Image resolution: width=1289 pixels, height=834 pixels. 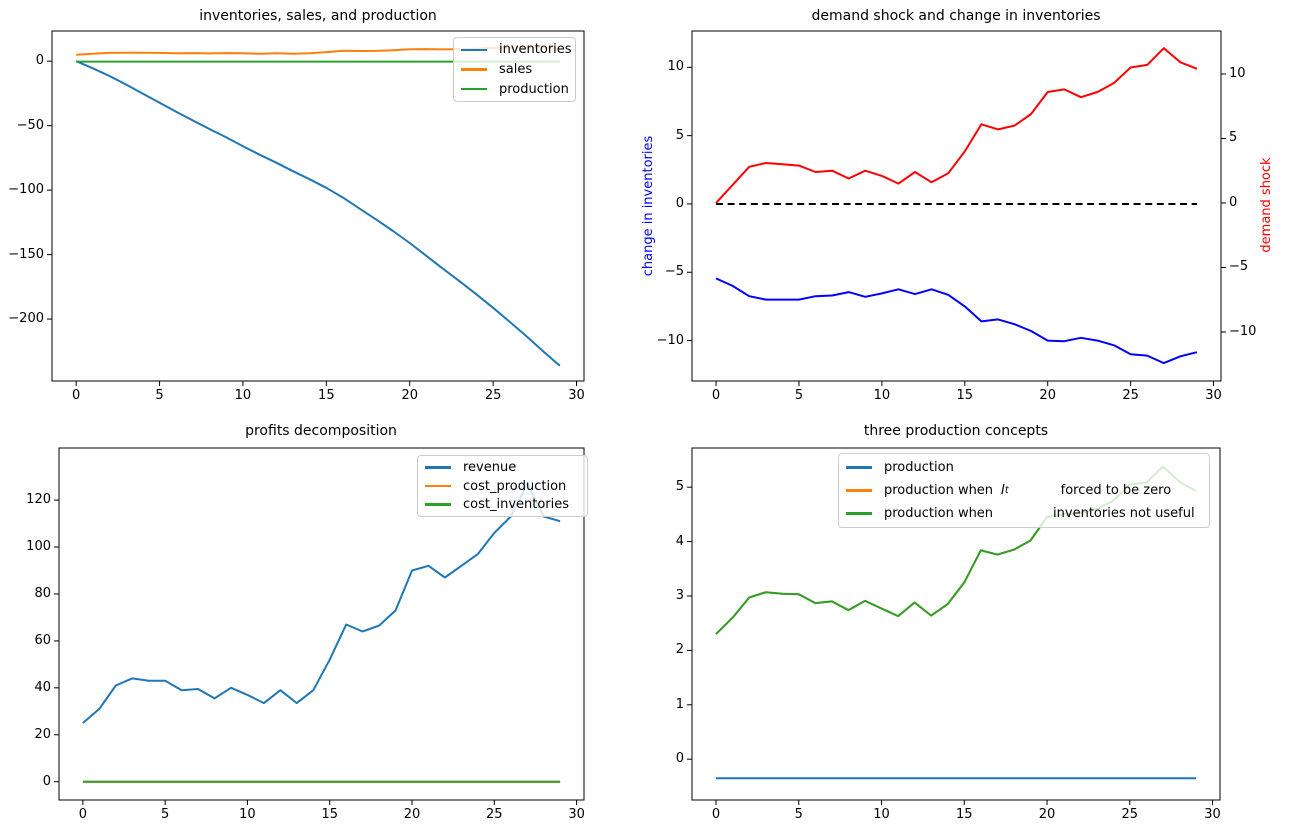 I want to click on y-tick-label: 10, so click(x=675, y=67).